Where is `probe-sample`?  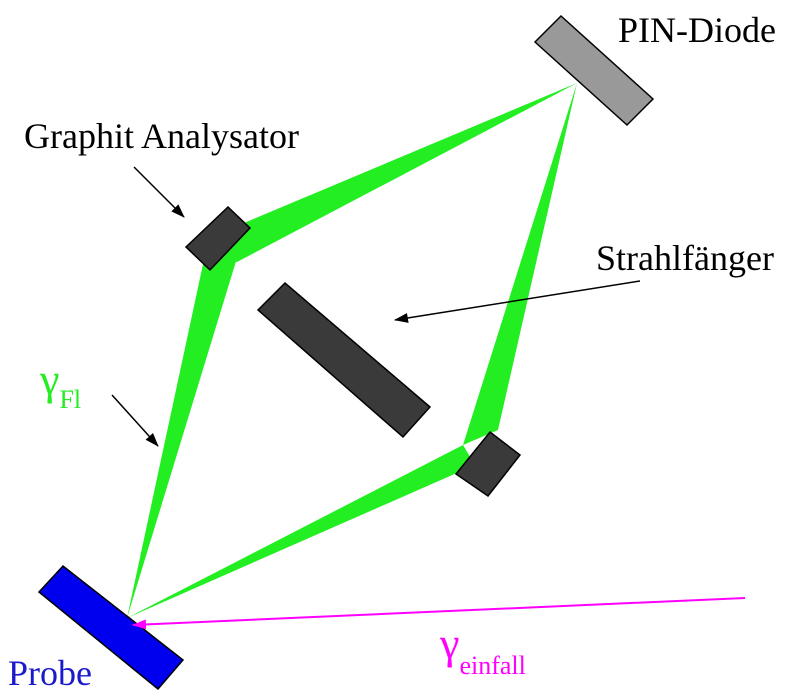 probe-sample is located at coordinates (111, 627).